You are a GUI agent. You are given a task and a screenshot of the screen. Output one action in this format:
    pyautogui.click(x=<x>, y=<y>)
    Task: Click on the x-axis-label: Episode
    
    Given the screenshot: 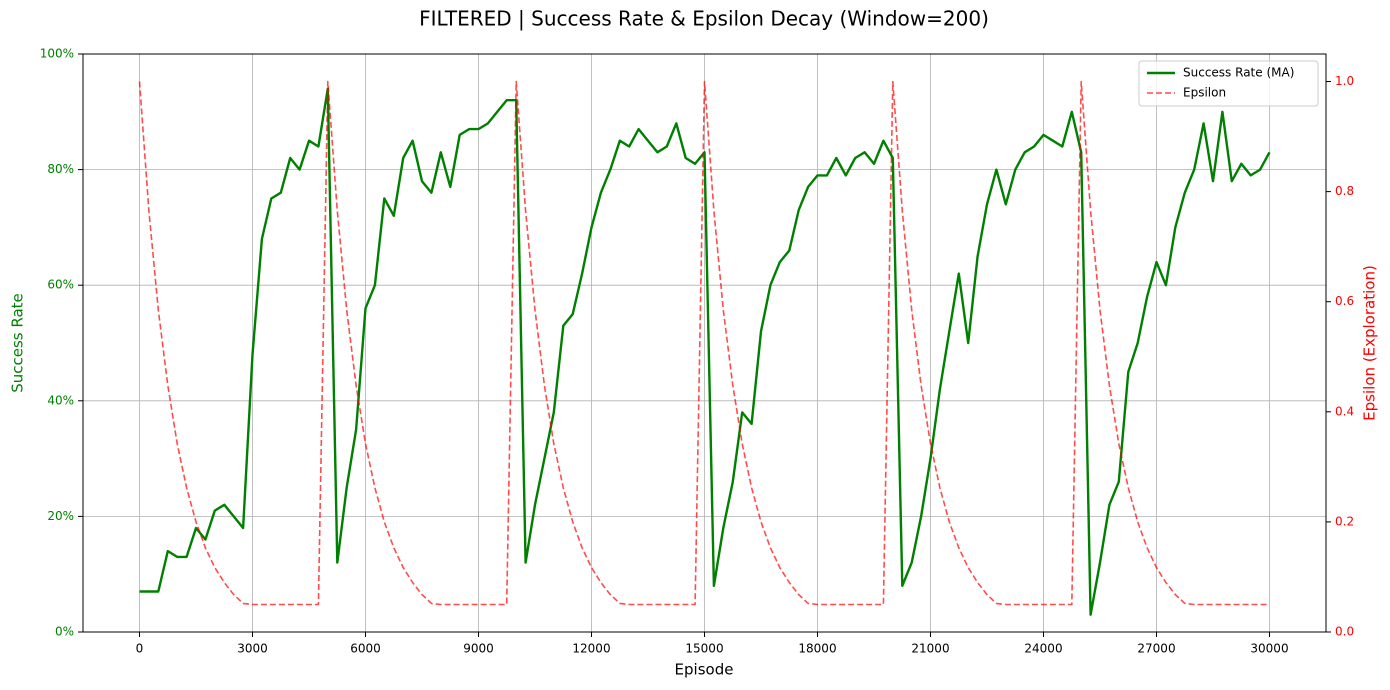 What is the action you would take?
    pyautogui.click(x=704, y=670)
    